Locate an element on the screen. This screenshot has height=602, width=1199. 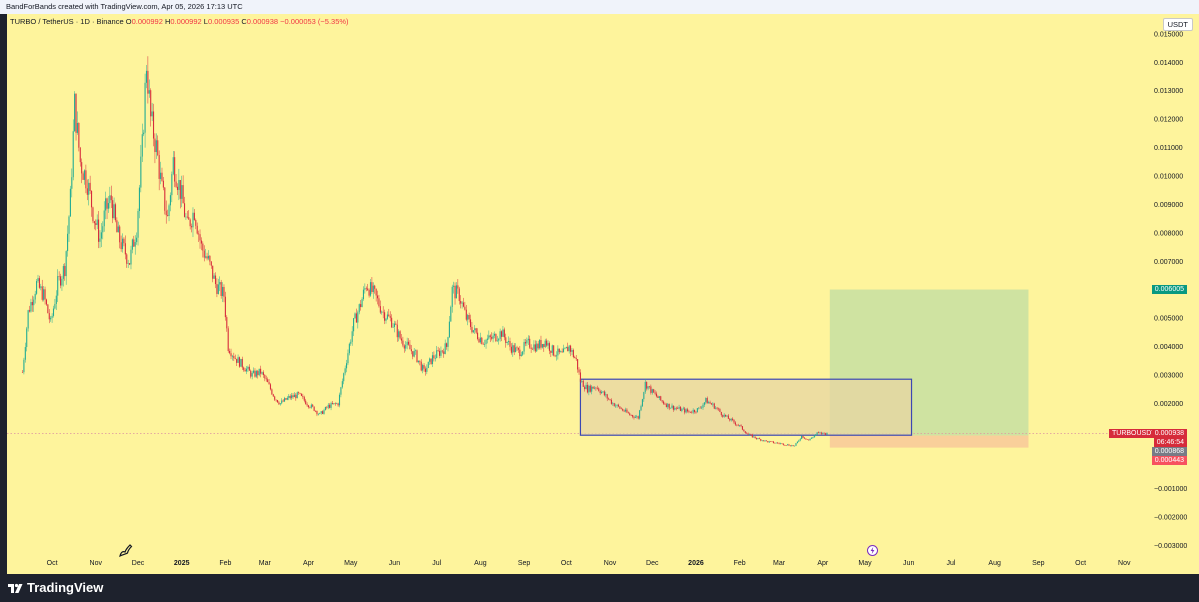
x-axis-tick-label: Jun is located at coordinates (908, 563).